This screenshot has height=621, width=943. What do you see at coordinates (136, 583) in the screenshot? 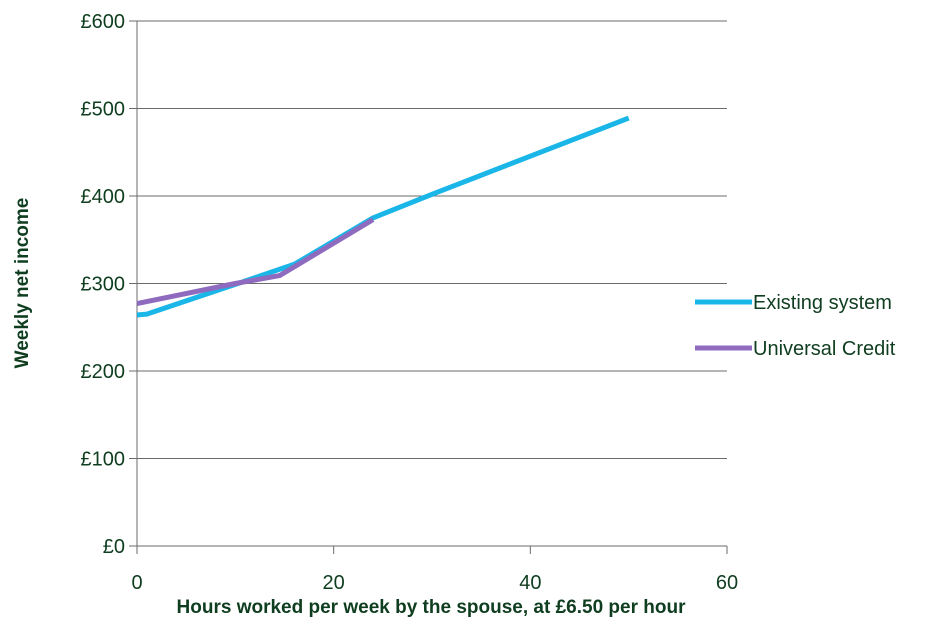
I see `x-tick-label: 0` at bounding box center [136, 583].